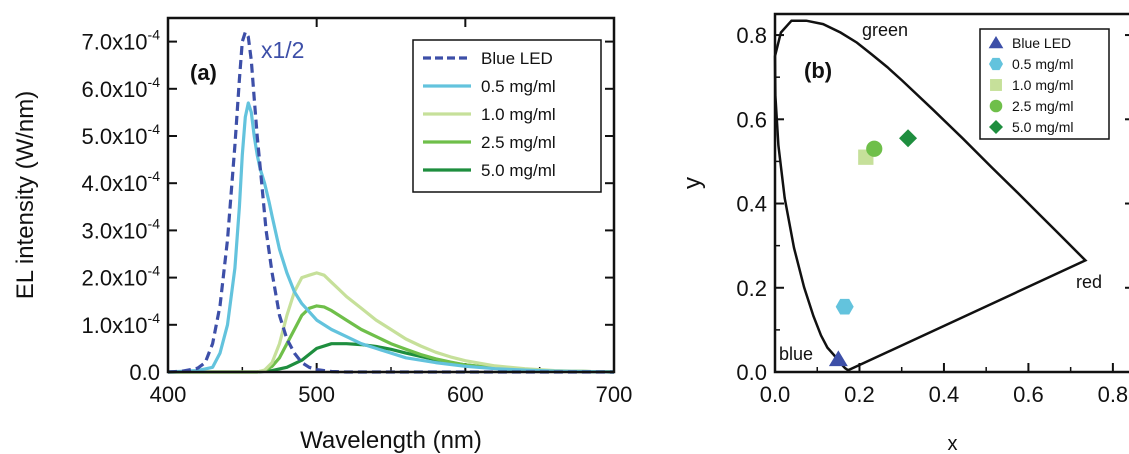 The image size is (1129, 454). I want to click on y-tick-label: 2.0x10⁻⁴, so click(120, 277).